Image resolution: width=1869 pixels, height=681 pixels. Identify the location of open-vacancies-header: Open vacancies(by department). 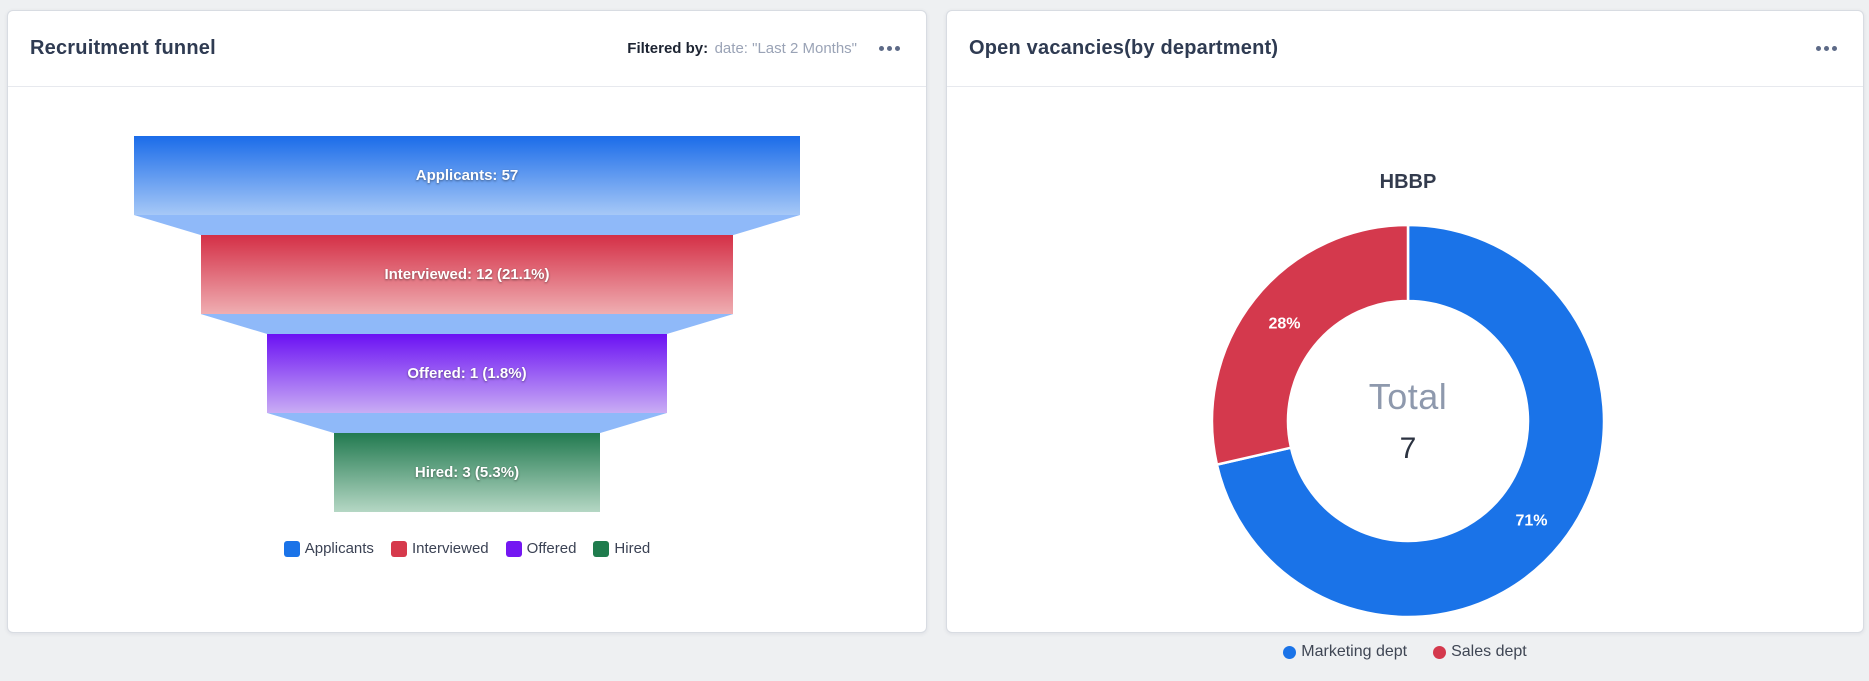
(1405, 49).